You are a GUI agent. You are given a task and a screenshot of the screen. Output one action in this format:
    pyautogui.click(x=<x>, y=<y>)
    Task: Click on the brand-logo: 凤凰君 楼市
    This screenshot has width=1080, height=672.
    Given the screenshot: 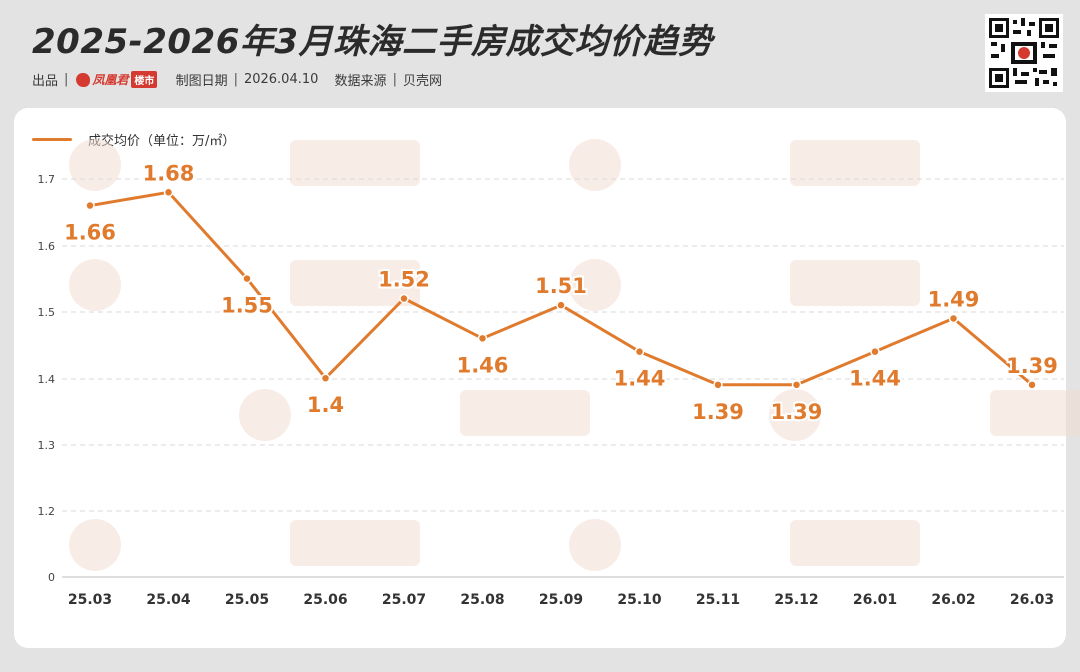 What is the action you would take?
    pyautogui.click(x=117, y=80)
    